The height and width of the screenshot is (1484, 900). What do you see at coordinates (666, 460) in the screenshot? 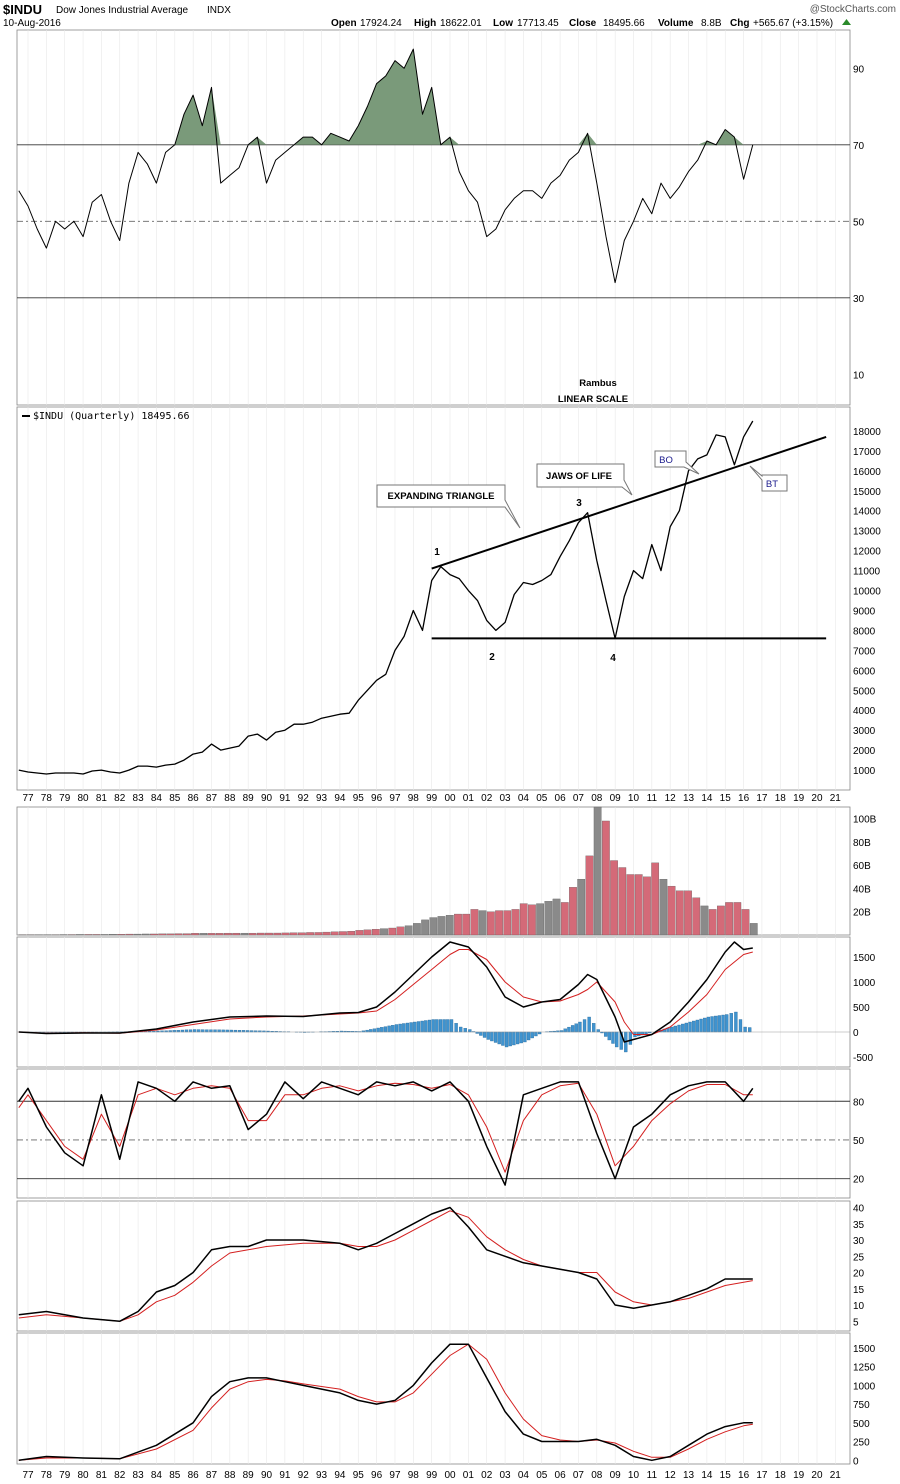
I see `bo-label: BO` at bounding box center [666, 460].